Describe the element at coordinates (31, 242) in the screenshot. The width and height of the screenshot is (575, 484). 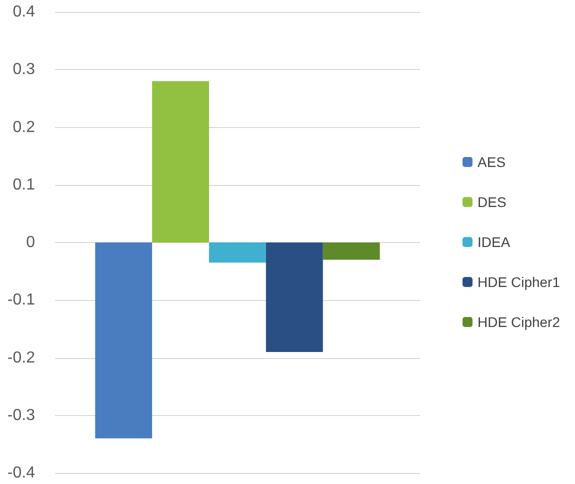
I see `y-tick-label: 0` at that location.